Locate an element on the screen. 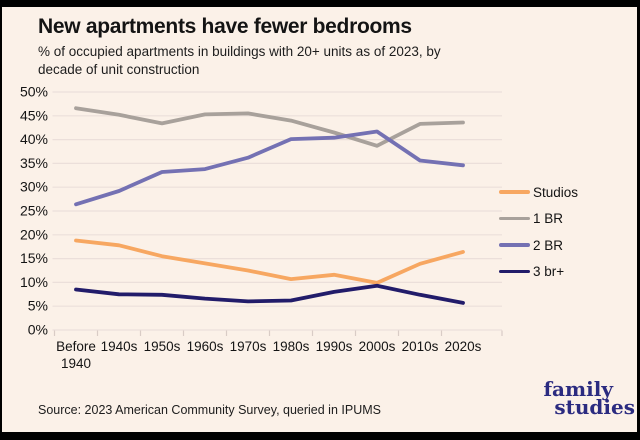 The height and width of the screenshot is (440, 640). y-axis-labels: 0% 5% 10% 15% 20% 25% 30% 35% 40% 45% 50% is located at coordinates (34, 211).